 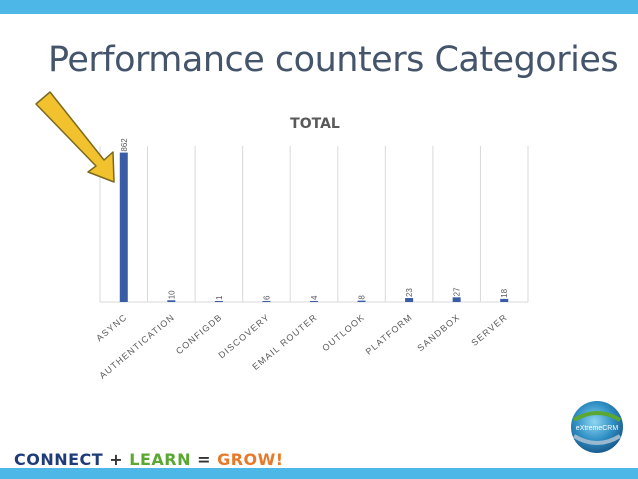 I want to click on extremecrm-logo: eXtremeCRM, so click(x=597, y=427).